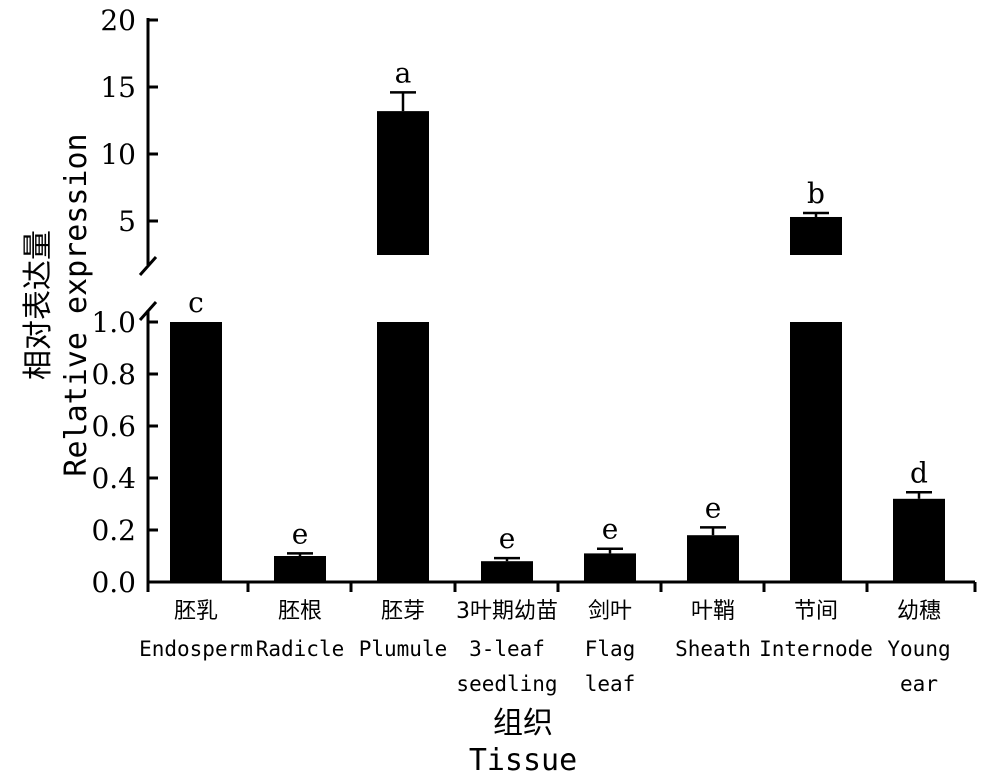 This screenshot has height=780, width=1000. Describe the element at coordinates (113, 478) in the screenshot. I see `y-tick-label: 0.4` at that location.